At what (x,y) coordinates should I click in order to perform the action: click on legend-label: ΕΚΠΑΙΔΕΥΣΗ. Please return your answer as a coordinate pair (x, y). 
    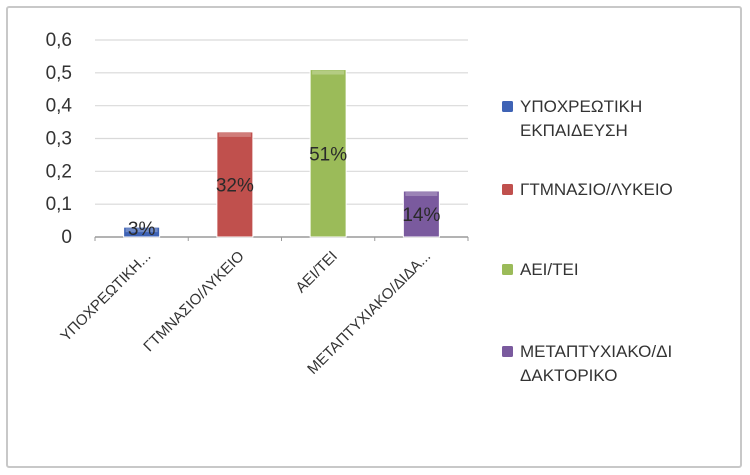
    Looking at the image, I should click on (574, 130).